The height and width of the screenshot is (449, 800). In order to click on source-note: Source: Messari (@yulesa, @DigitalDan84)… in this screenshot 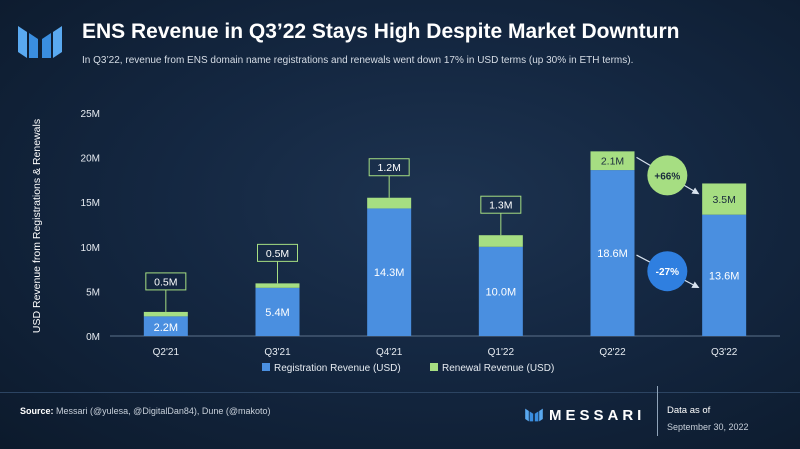, I will do `click(145, 411)`.